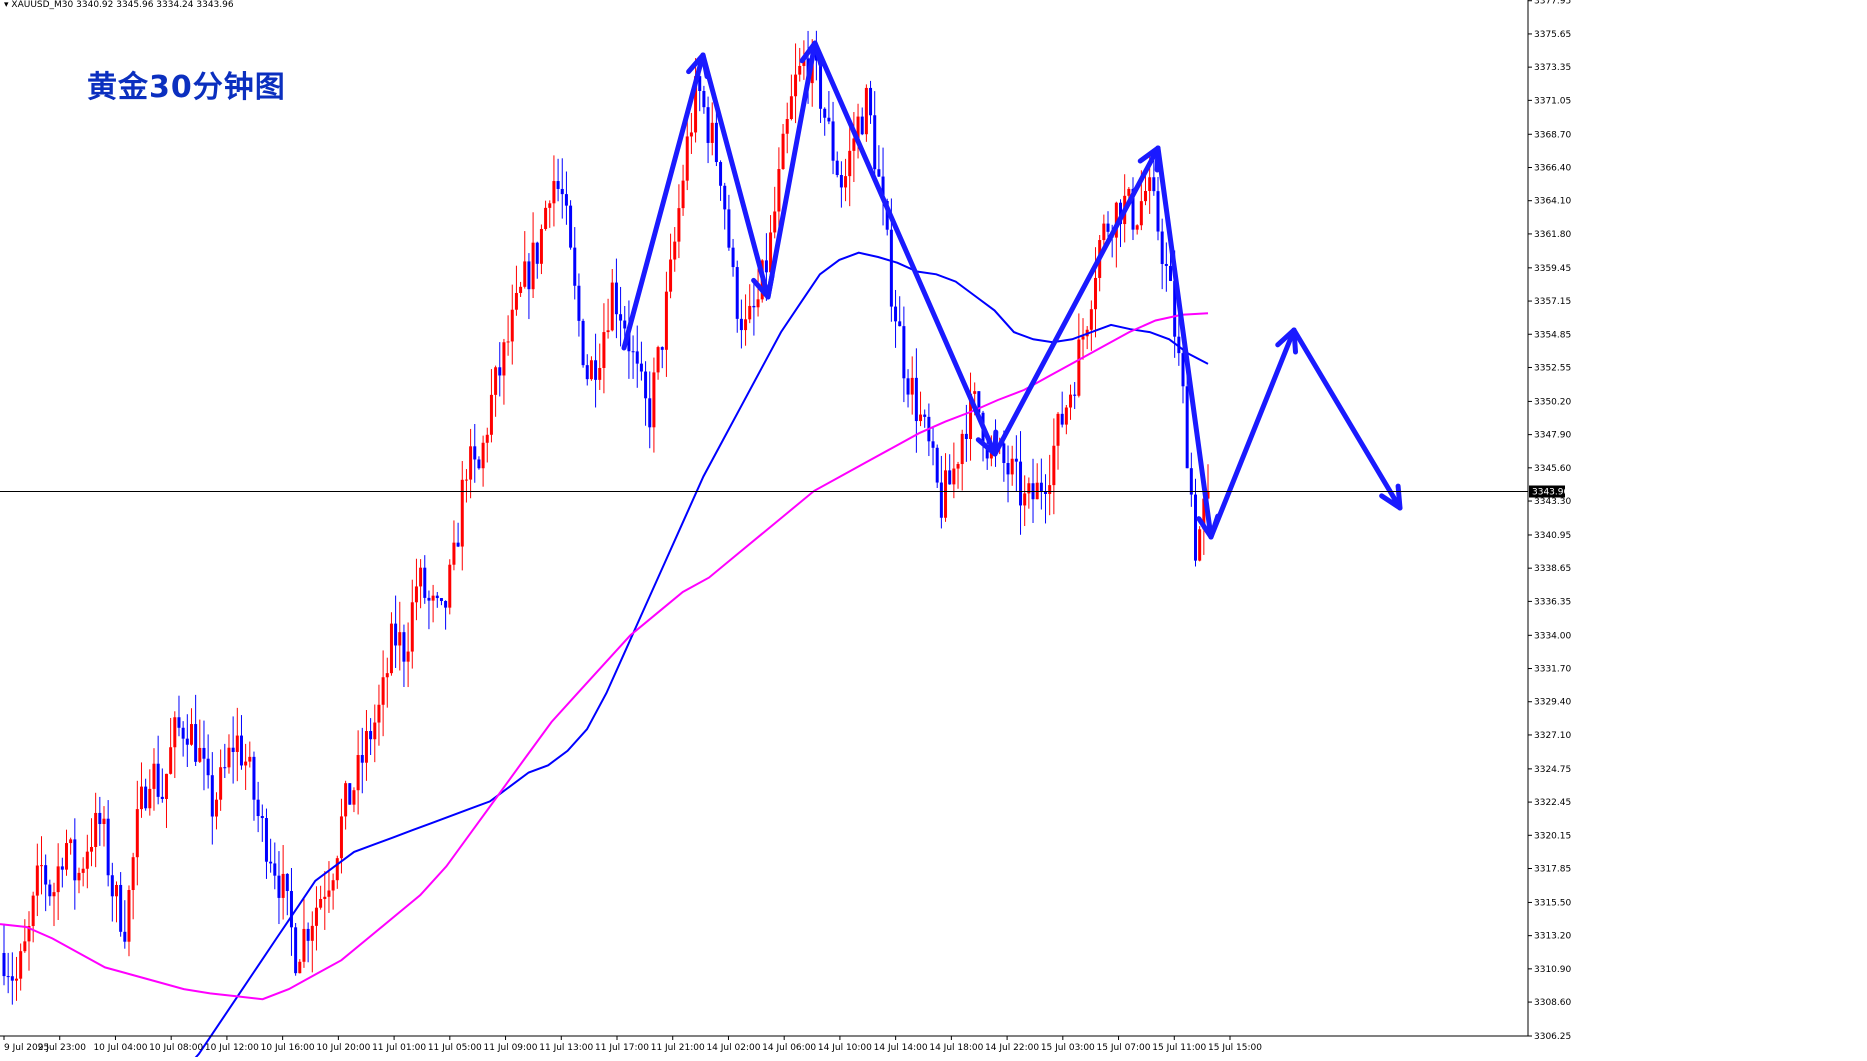 This screenshot has width=1867, height=1061. Describe the element at coordinates (1552, 970) in the screenshot. I see `y-tick-label: 3310.90` at that location.